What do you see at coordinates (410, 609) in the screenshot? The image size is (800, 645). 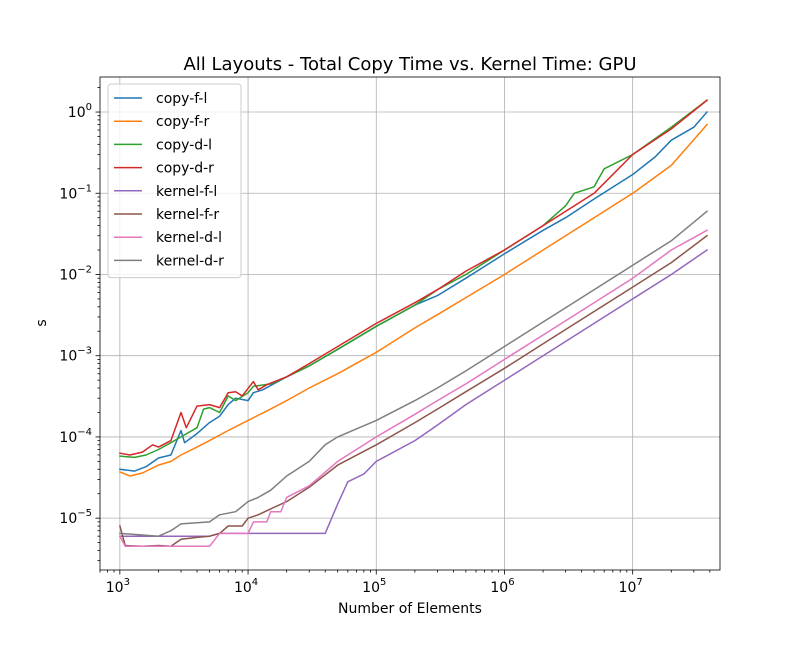 I see `x-axis-label: Number of Elements` at bounding box center [410, 609].